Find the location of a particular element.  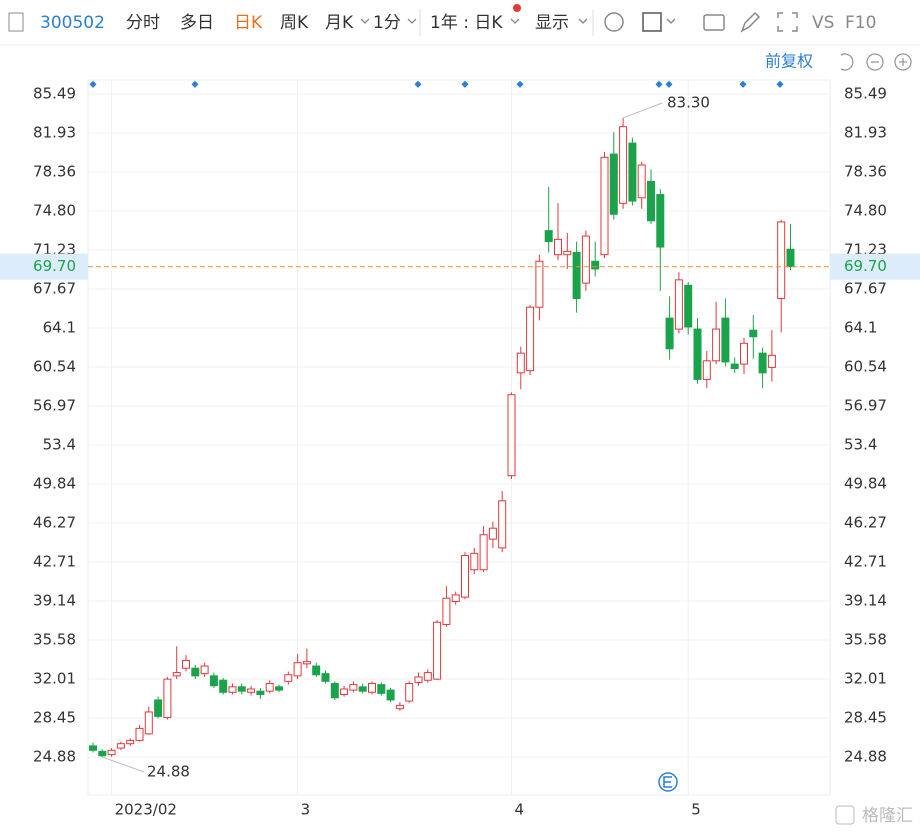

y-tick-label-right: 56.97 is located at coordinates (865, 405).